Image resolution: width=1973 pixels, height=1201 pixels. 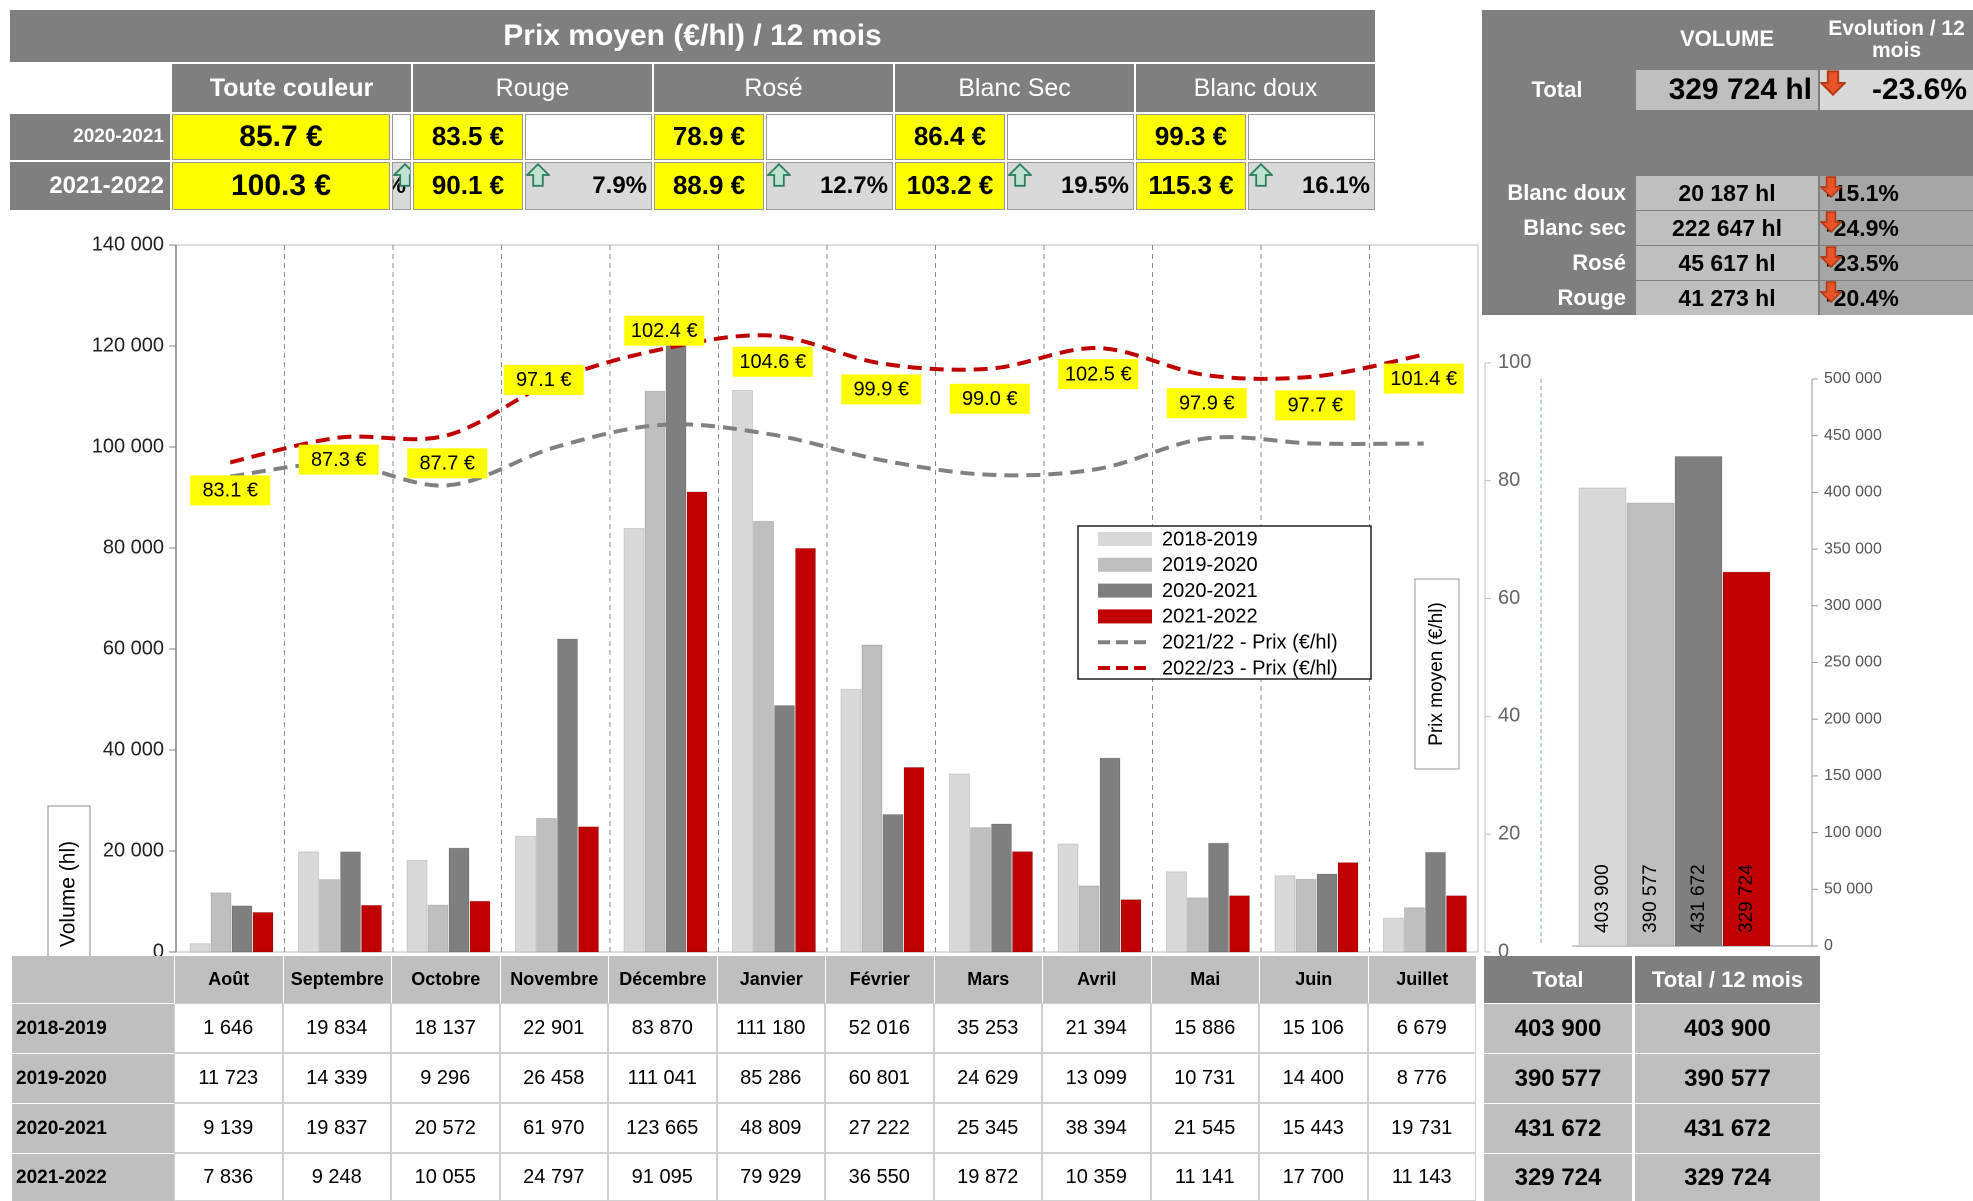 I want to click on table-value: 24 797, so click(x=553, y=1177).